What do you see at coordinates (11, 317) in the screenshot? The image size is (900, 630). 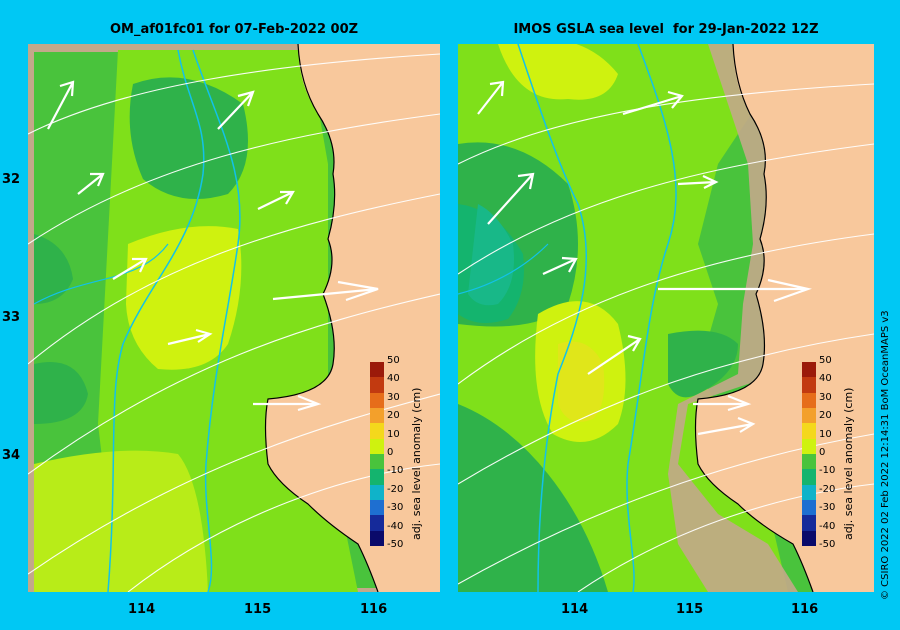 I see `y-tick-33: 33` at bounding box center [11, 317].